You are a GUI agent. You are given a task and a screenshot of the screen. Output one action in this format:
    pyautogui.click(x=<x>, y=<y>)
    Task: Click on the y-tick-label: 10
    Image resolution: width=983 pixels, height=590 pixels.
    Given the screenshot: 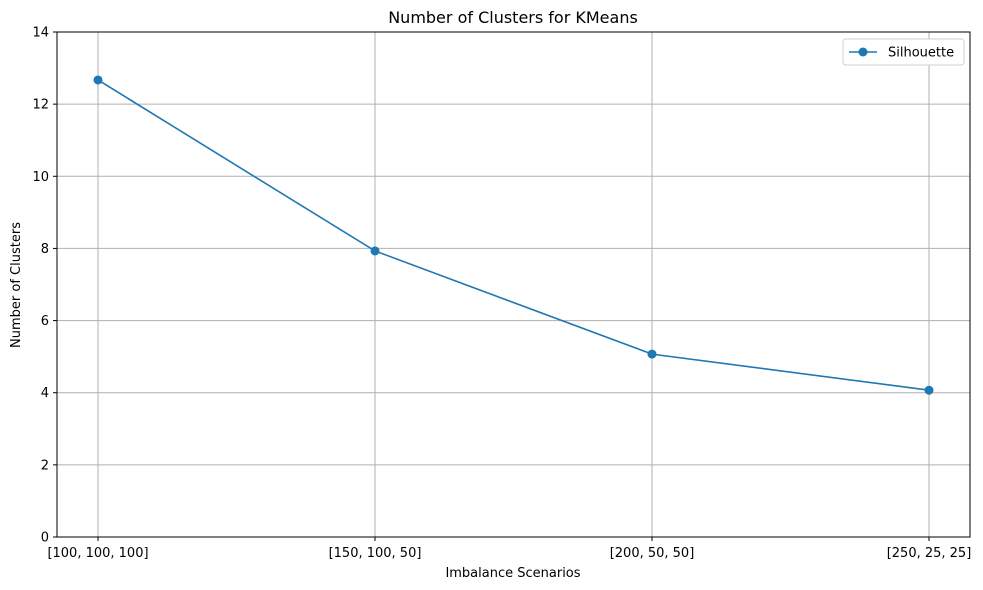 What is the action you would take?
    pyautogui.click(x=40, y=177)
    